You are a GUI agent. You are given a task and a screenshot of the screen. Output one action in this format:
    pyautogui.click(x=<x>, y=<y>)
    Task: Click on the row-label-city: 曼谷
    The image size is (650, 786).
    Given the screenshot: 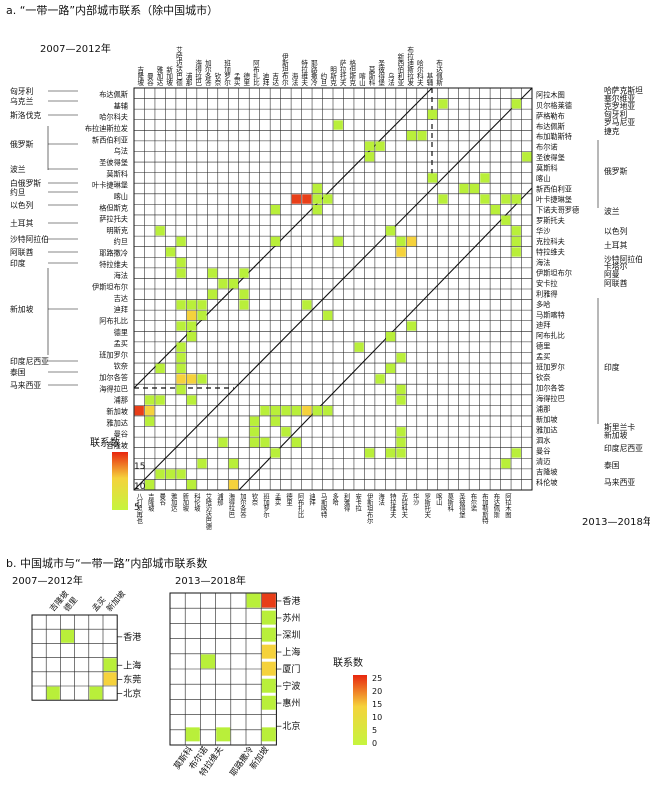 What is the action you would take?
    pyautogui.click(x=121, y=434)
    